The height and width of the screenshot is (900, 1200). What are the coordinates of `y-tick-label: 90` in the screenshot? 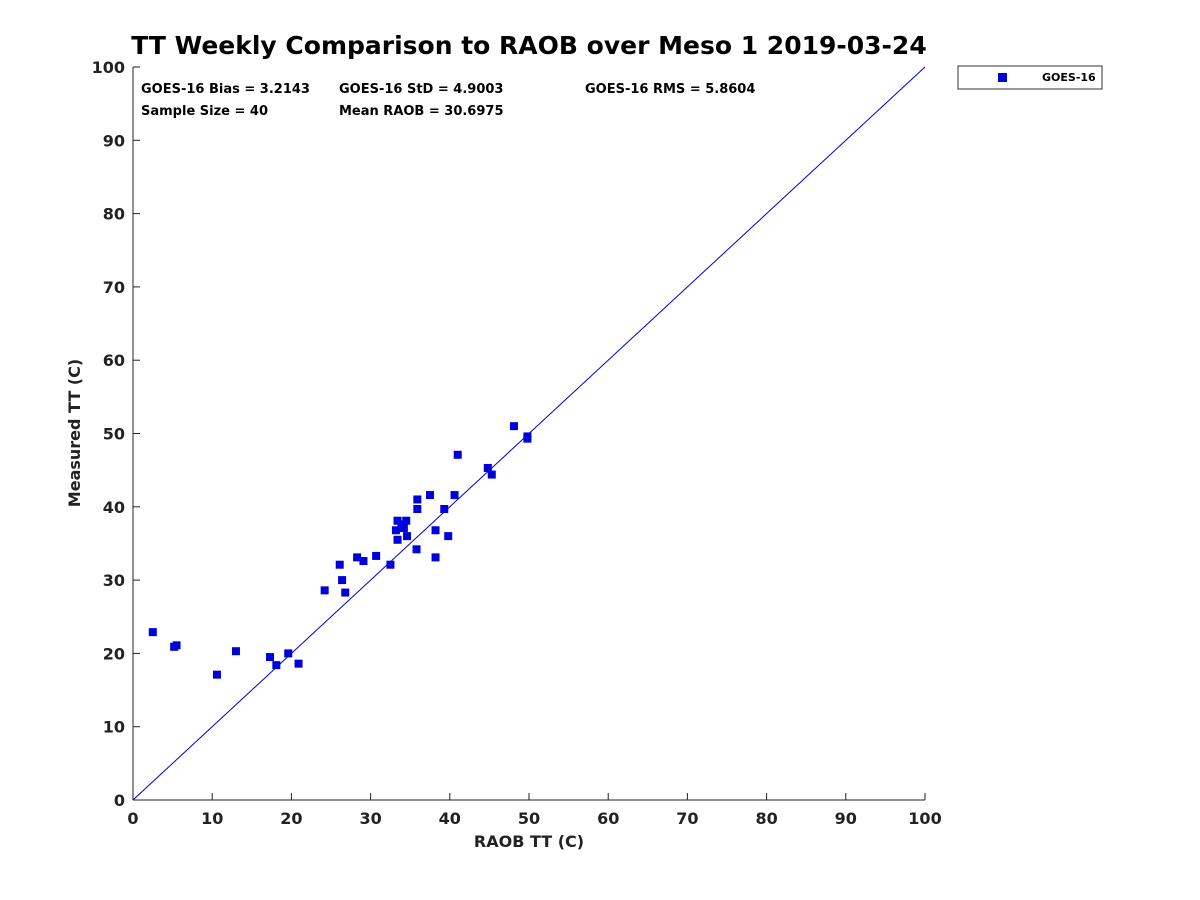 It's located at (114, 140).